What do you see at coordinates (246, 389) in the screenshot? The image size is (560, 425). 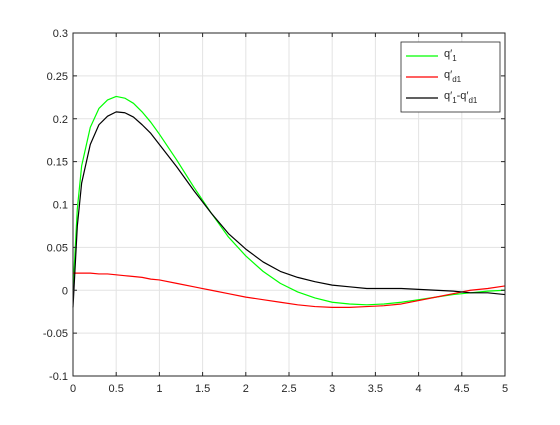 I see `x-tick-label: 2` at bounding box center [246, 389].